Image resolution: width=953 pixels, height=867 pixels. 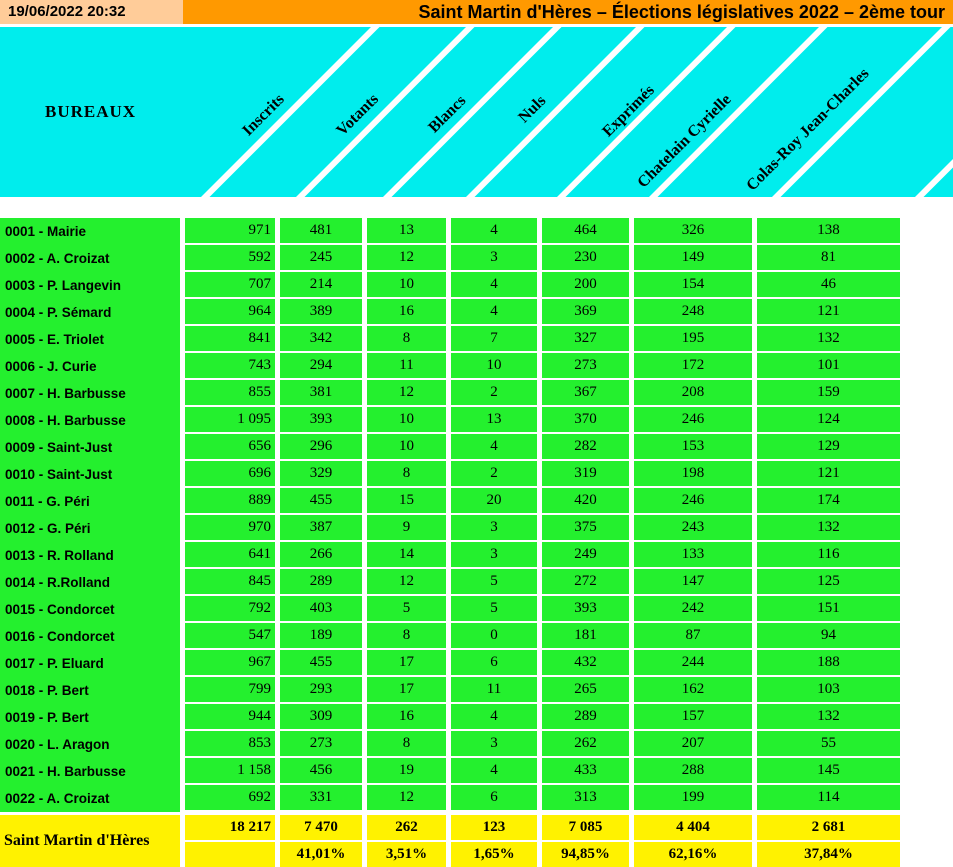 I want to click on value-cell: 198, so click(x=693, y=474).